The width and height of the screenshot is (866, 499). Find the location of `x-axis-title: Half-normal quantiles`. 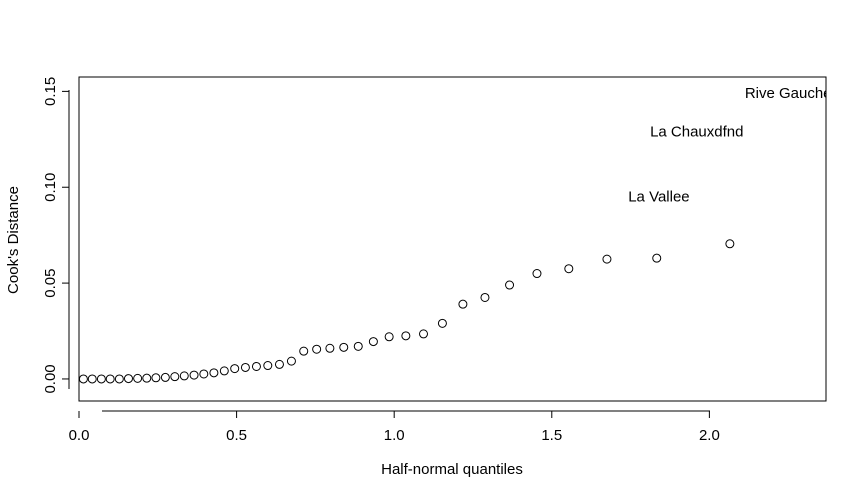

x-axis-title: Half-normal quantiles is located at coordinates (452, 469).